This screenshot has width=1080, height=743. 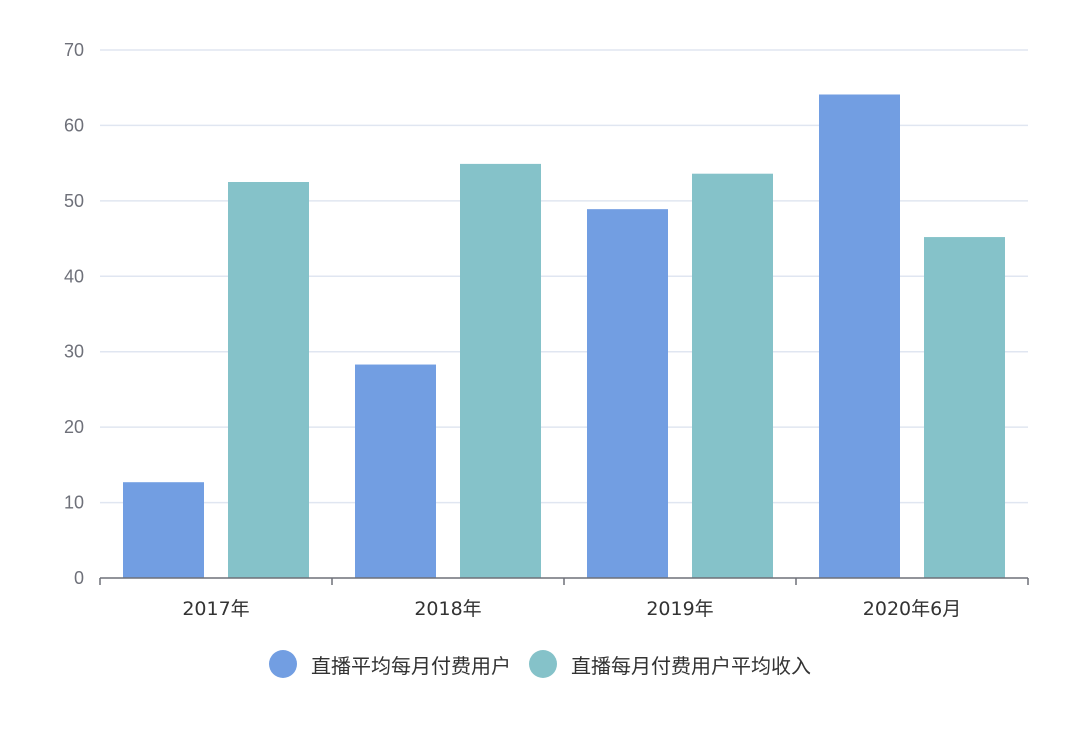 I want to click on legend-item-series-1: 直播平均每月付费用户, so click(x=390, y=664).